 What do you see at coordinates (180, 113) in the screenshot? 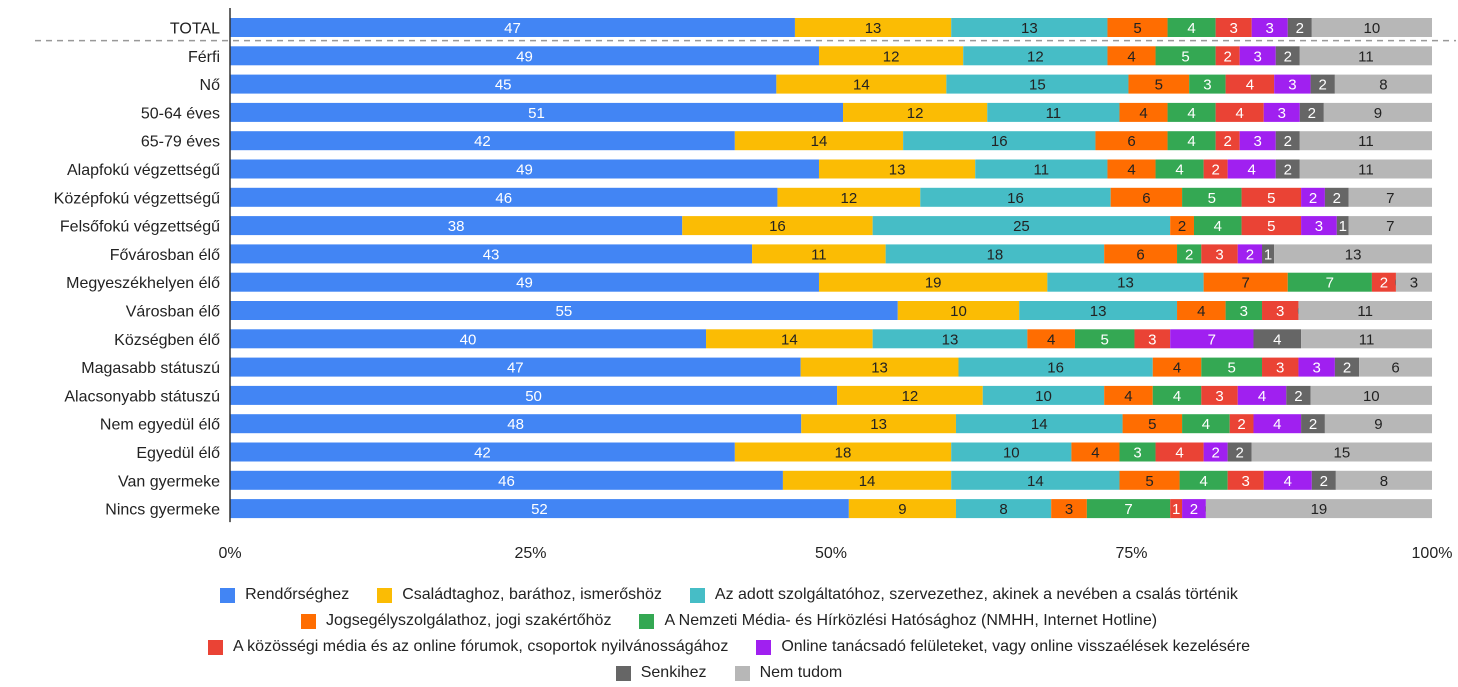
I see `category-label: 50-64 éves` at bounding box center [180, 113].